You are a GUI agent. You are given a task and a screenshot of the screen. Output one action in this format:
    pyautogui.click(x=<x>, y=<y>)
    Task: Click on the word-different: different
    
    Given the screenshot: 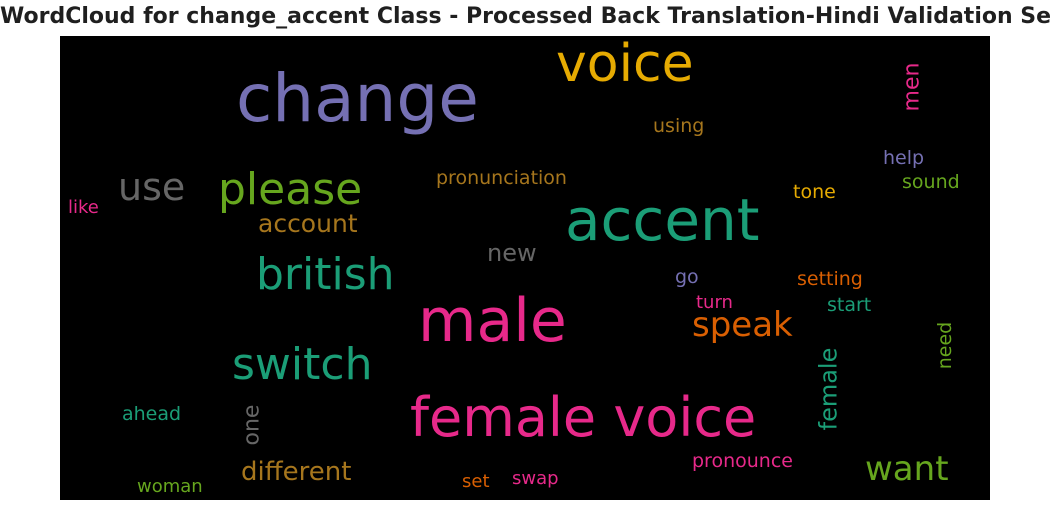 What is the action you would take?
    pyautogui.click(x=296, y=472)
    